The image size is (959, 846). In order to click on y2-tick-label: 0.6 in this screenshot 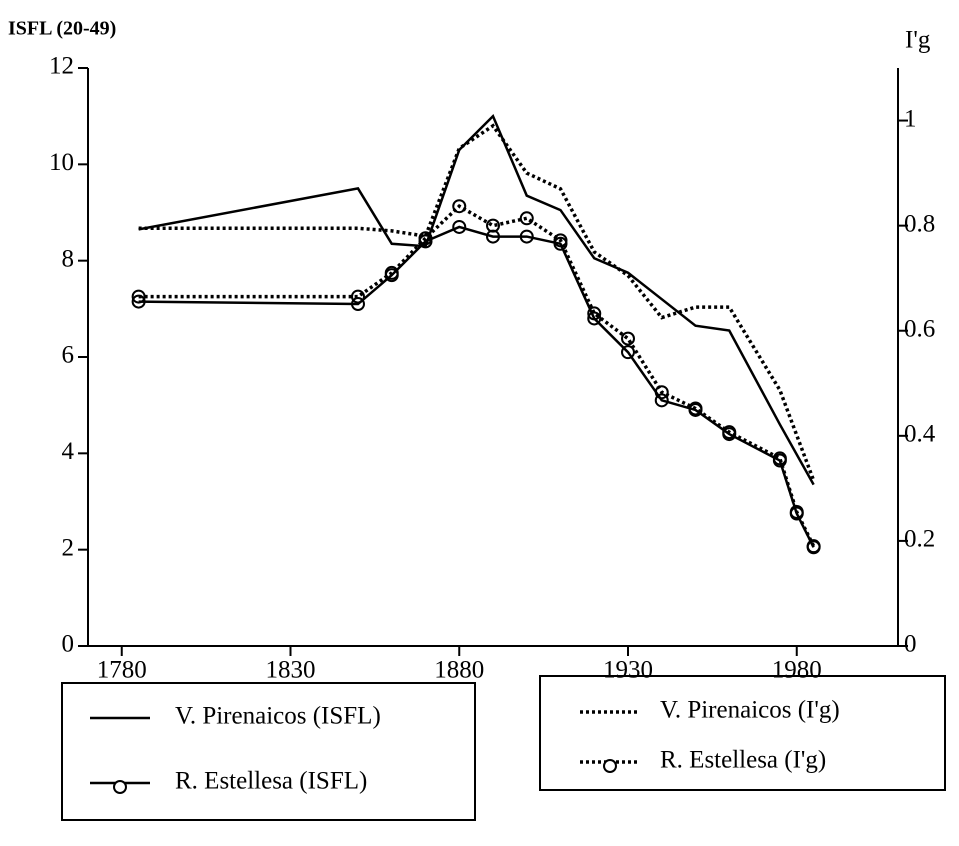, I will do `click(919, 328)`.